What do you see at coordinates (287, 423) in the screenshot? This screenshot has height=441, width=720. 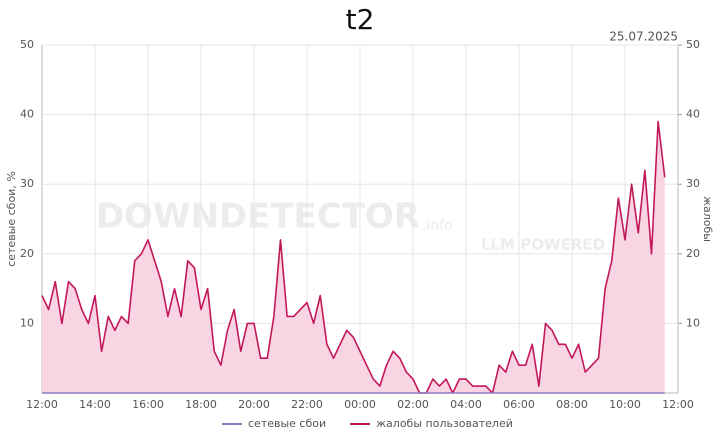 I see `legend-label: сетевые сбои` at bounding box center [287, 423].